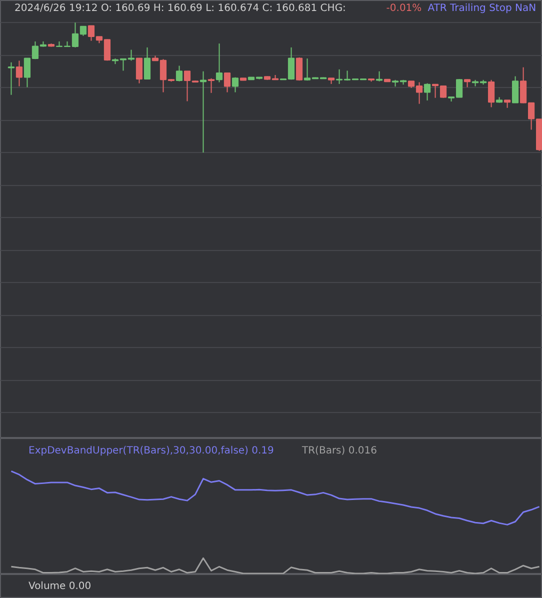 Image resolution: width=542 pixels, height=598 pixels. What do you see at coordinates (404, 8) in the screenshot?
I see `text: -0.01%` at bounding box center [404, 8].